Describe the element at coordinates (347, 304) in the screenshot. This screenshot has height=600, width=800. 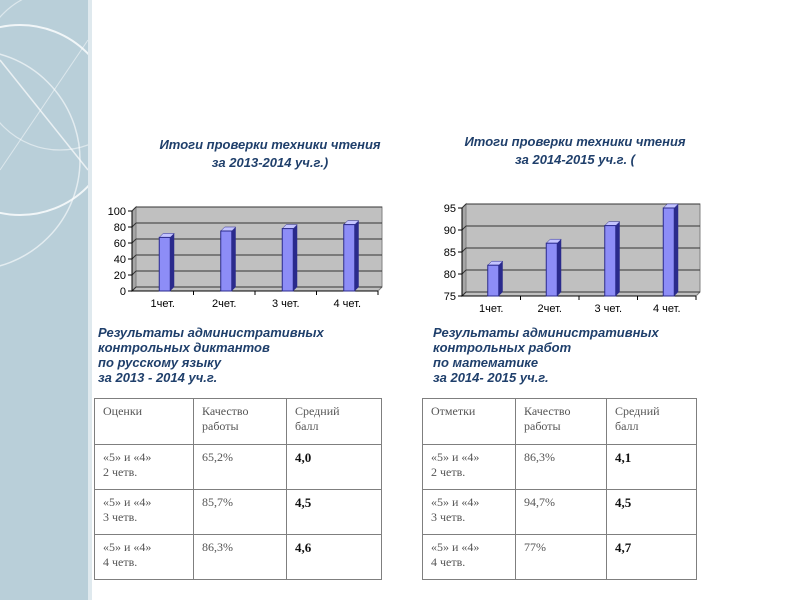
I see `x-tick-label: 4 чет.` at that location.